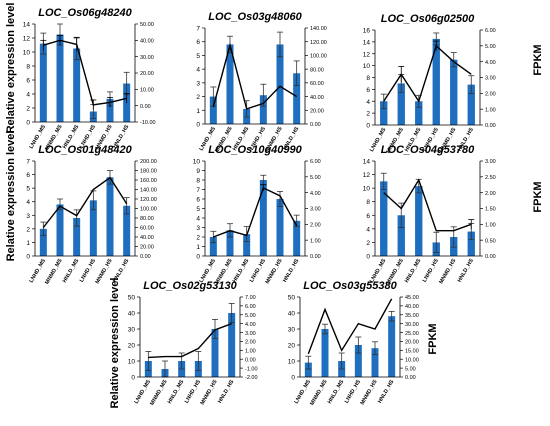 This screenshot has height=426, width=550. What do you see at coordinates (428, 19) in the screenshot?
I see `chart-title: LOC_Os06g02500` at bounding box center [428, 19].